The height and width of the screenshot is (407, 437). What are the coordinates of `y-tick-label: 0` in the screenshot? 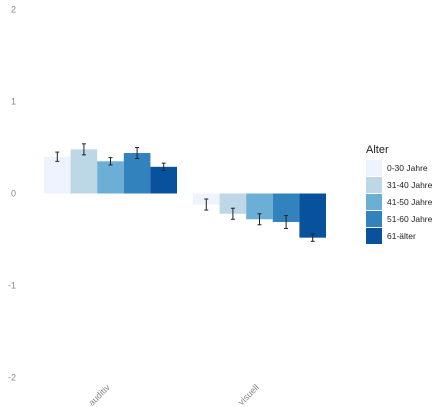 It's located at (13, 194).